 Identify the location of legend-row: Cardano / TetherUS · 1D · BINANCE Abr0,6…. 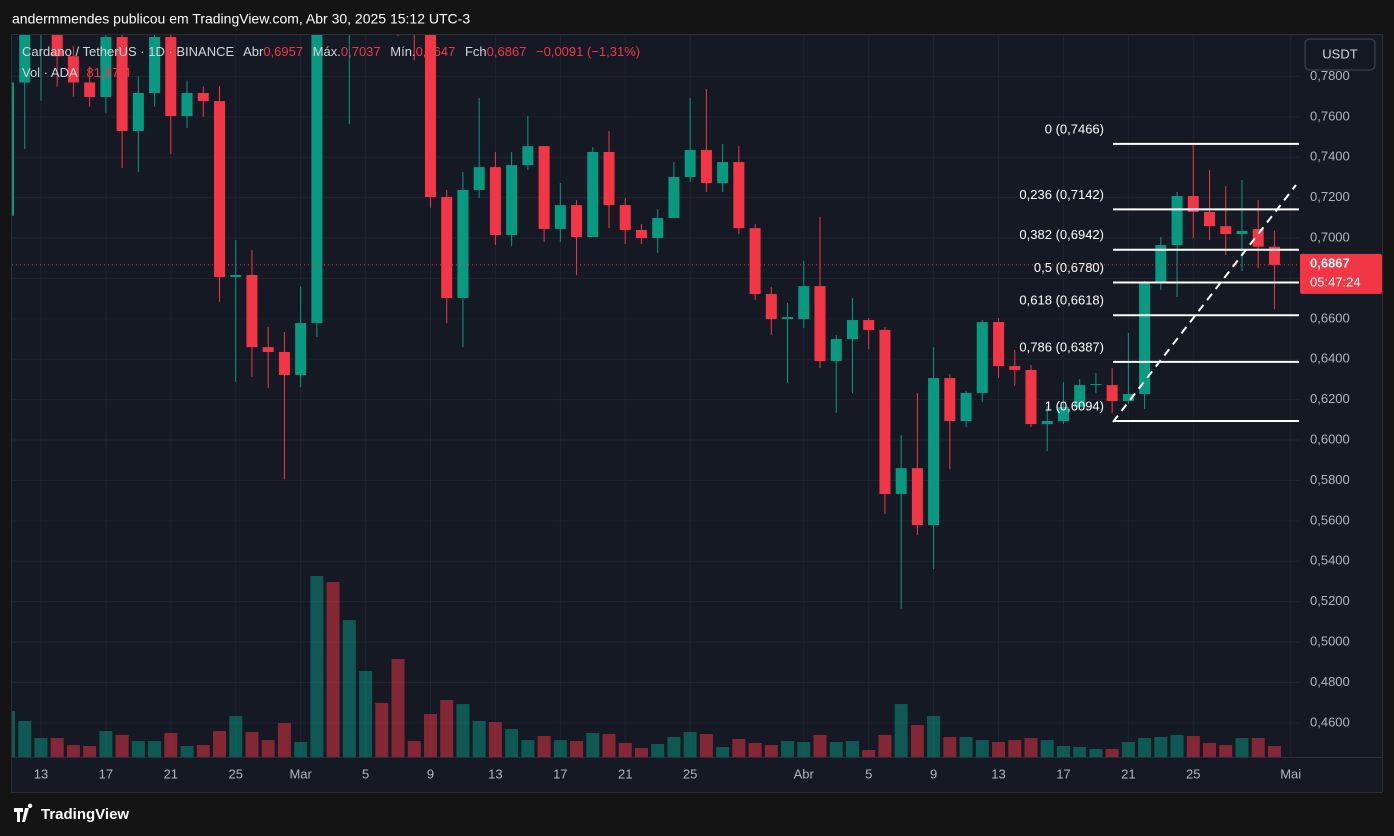
(331, 51).